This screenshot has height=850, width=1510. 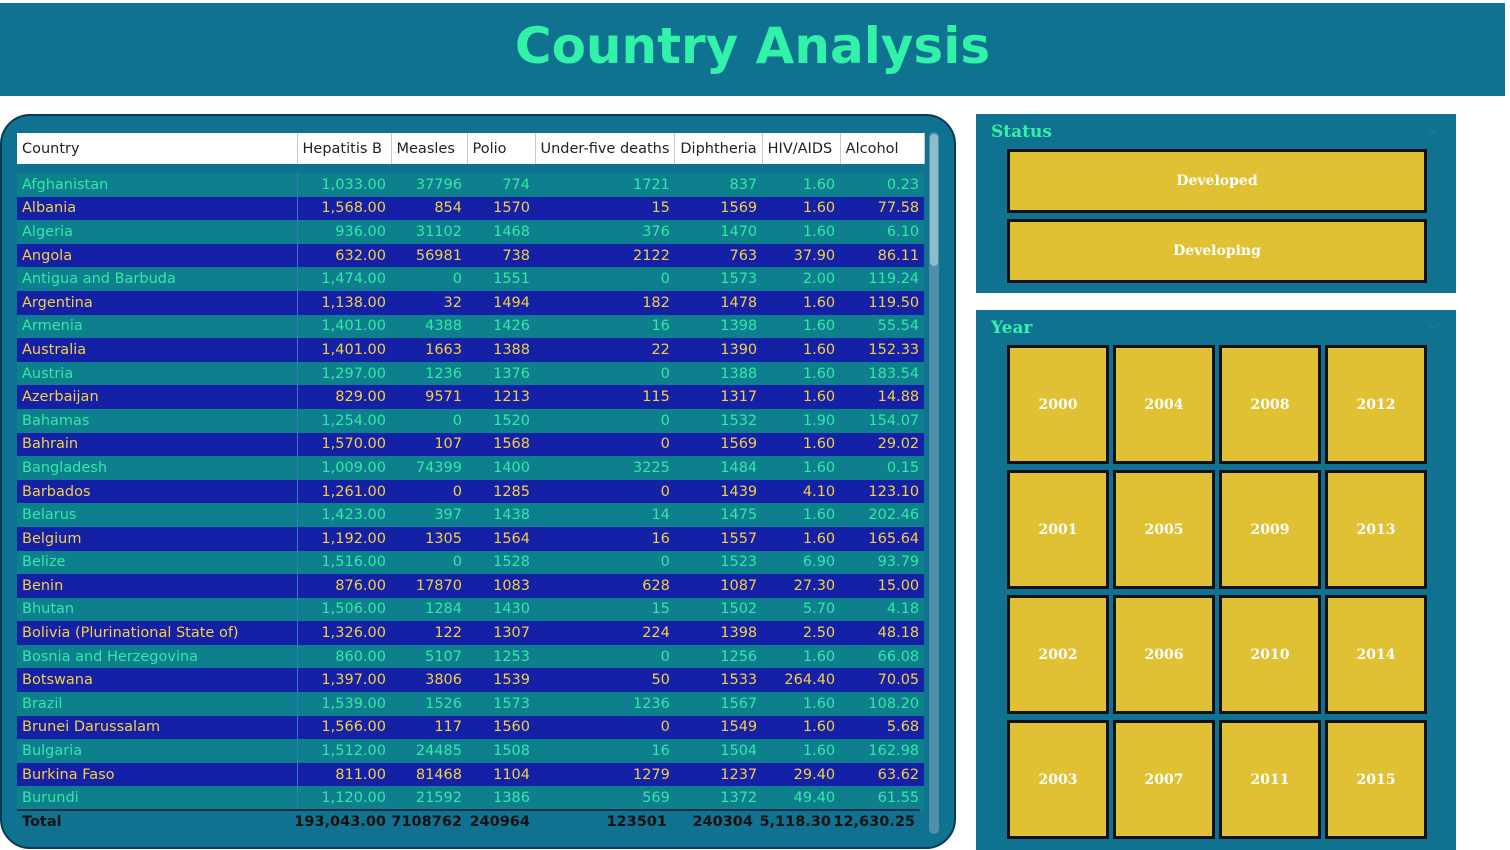 What do you see at coordinates (882, 798) in the screenshot?
I see `table-cell: 61.55` at bounding box center [882, 798].